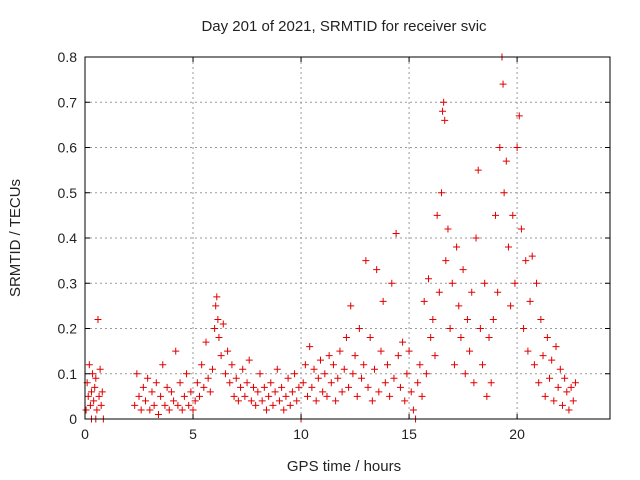  I want to click on x-tick-label: 15, so click(409, 434).